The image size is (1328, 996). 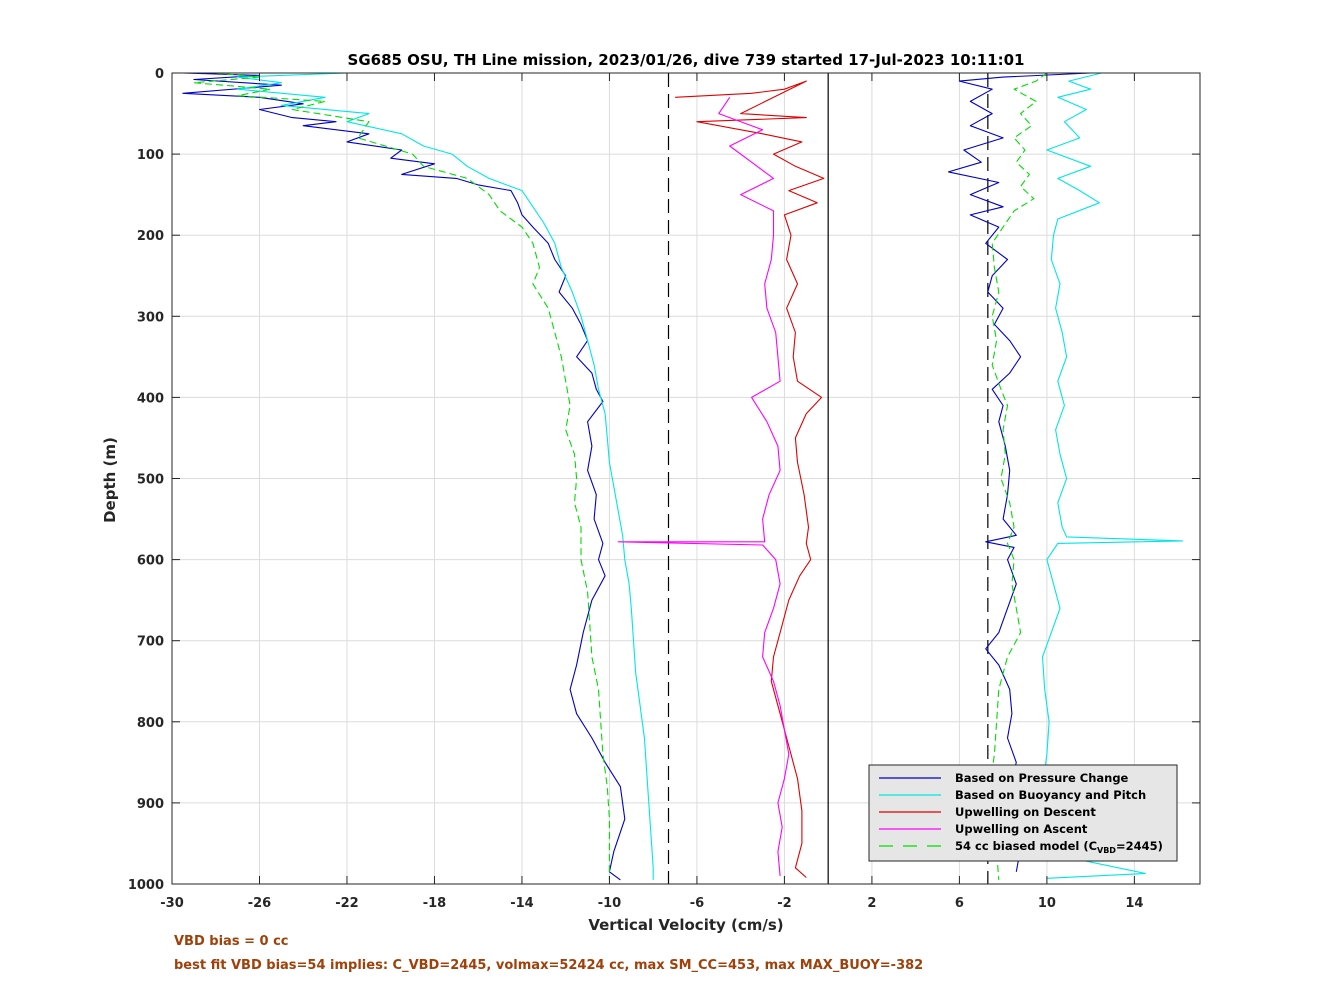 What do you see at coordinates (1025, 812) in the screenshot?
I see `legend-label: Upwelling on Descent` at bounding box center [1025, 812].